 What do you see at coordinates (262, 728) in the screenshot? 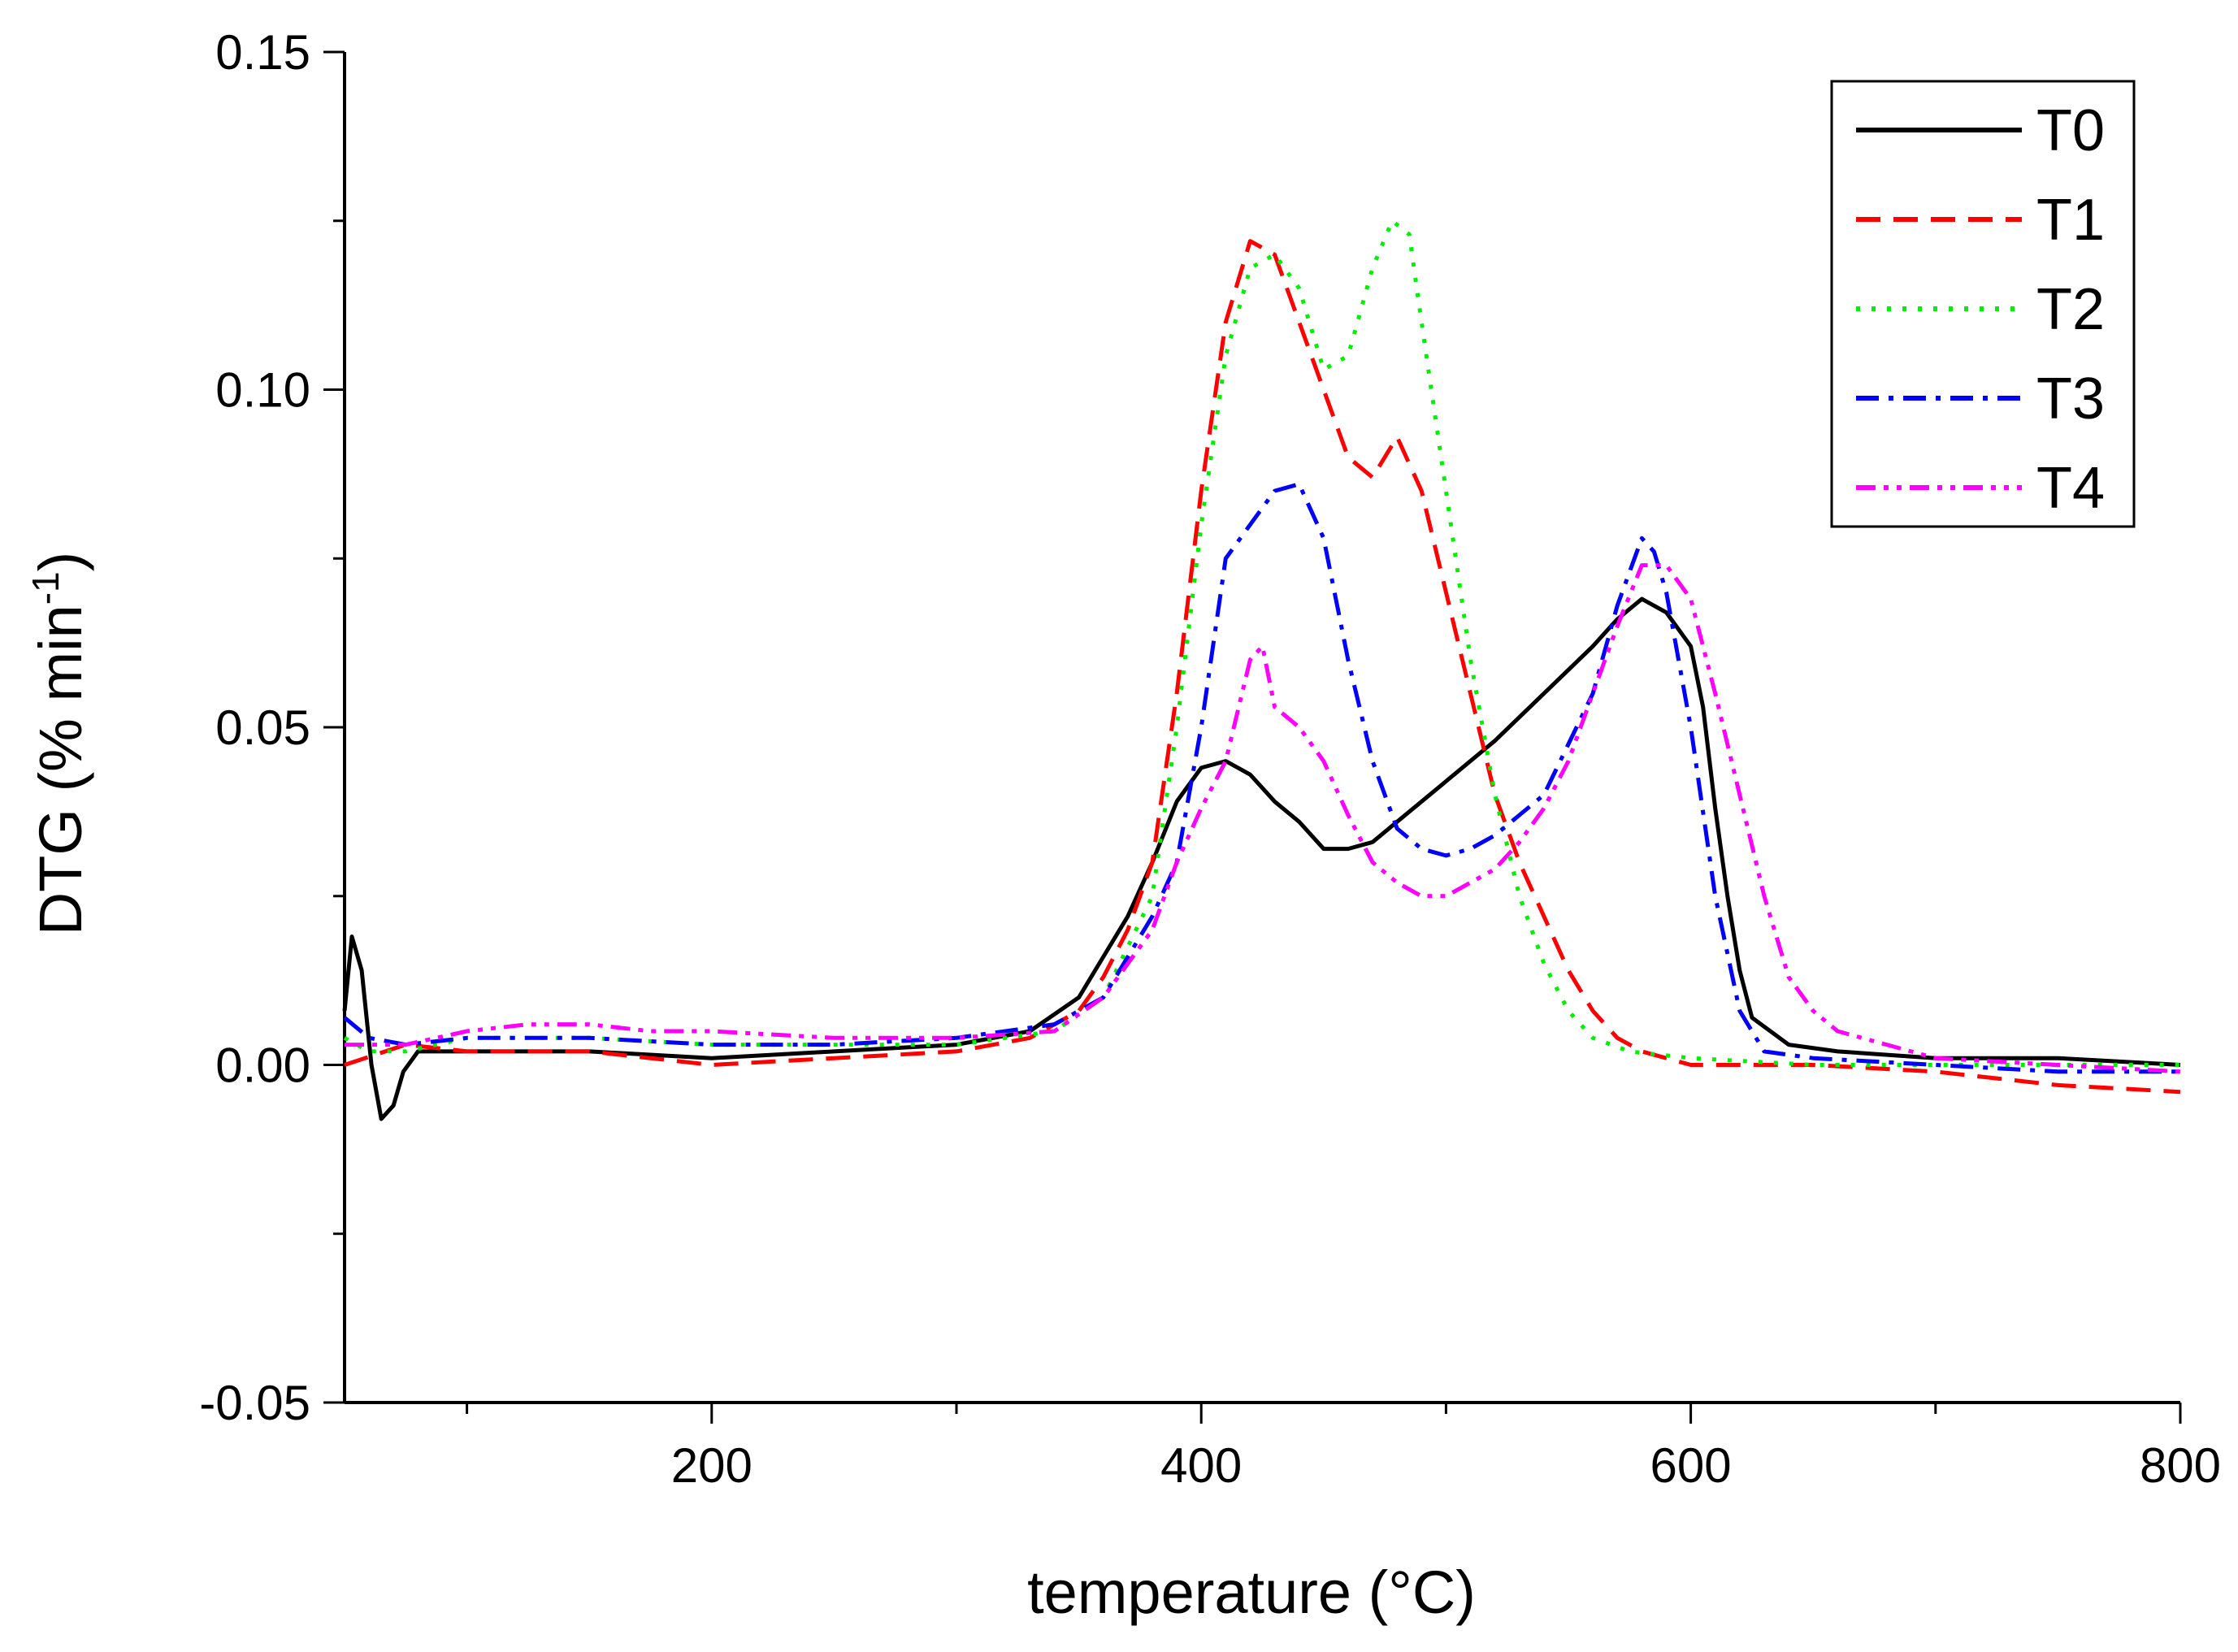
I see `y-tick-label: 0.05` at bounding box center [262, 728].